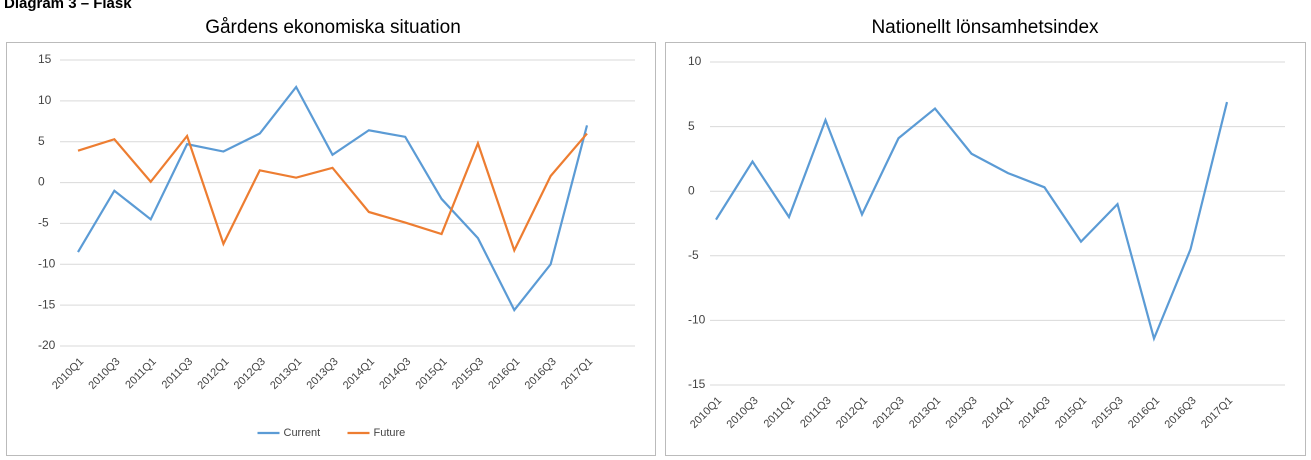 This screenshot has width=1311, height=460. What do you see at coordinates (390, 433) in the screenshot?
I see `legend-label: Future` at bounding box center [390, 433].